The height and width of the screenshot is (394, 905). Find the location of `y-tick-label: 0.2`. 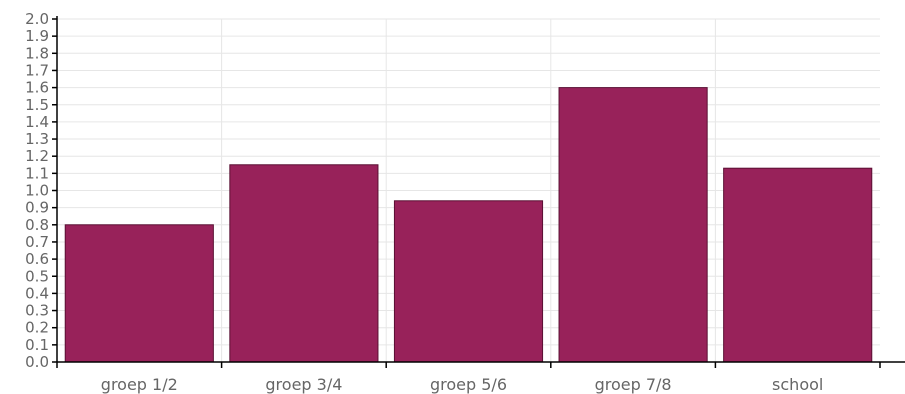

y-tick-label: 0.2 is located at coordinates (37, 328).